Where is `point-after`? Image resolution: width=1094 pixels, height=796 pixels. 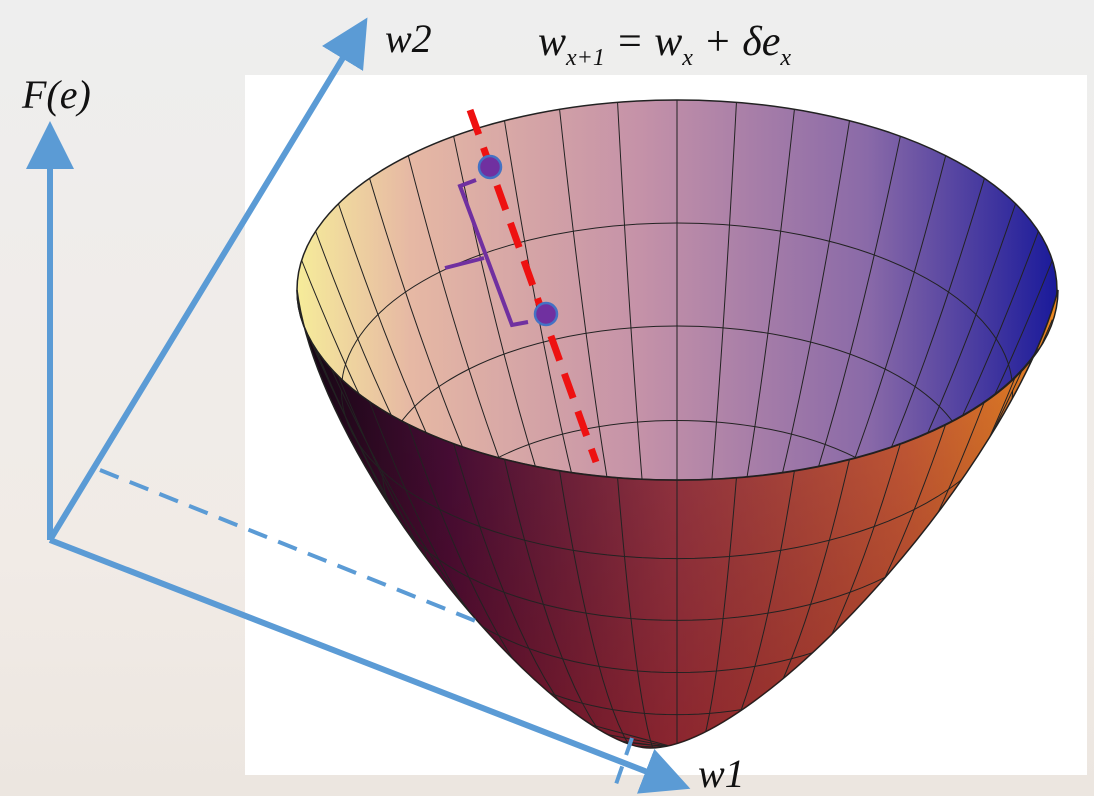 point-after is located at coordinates (546, 314).